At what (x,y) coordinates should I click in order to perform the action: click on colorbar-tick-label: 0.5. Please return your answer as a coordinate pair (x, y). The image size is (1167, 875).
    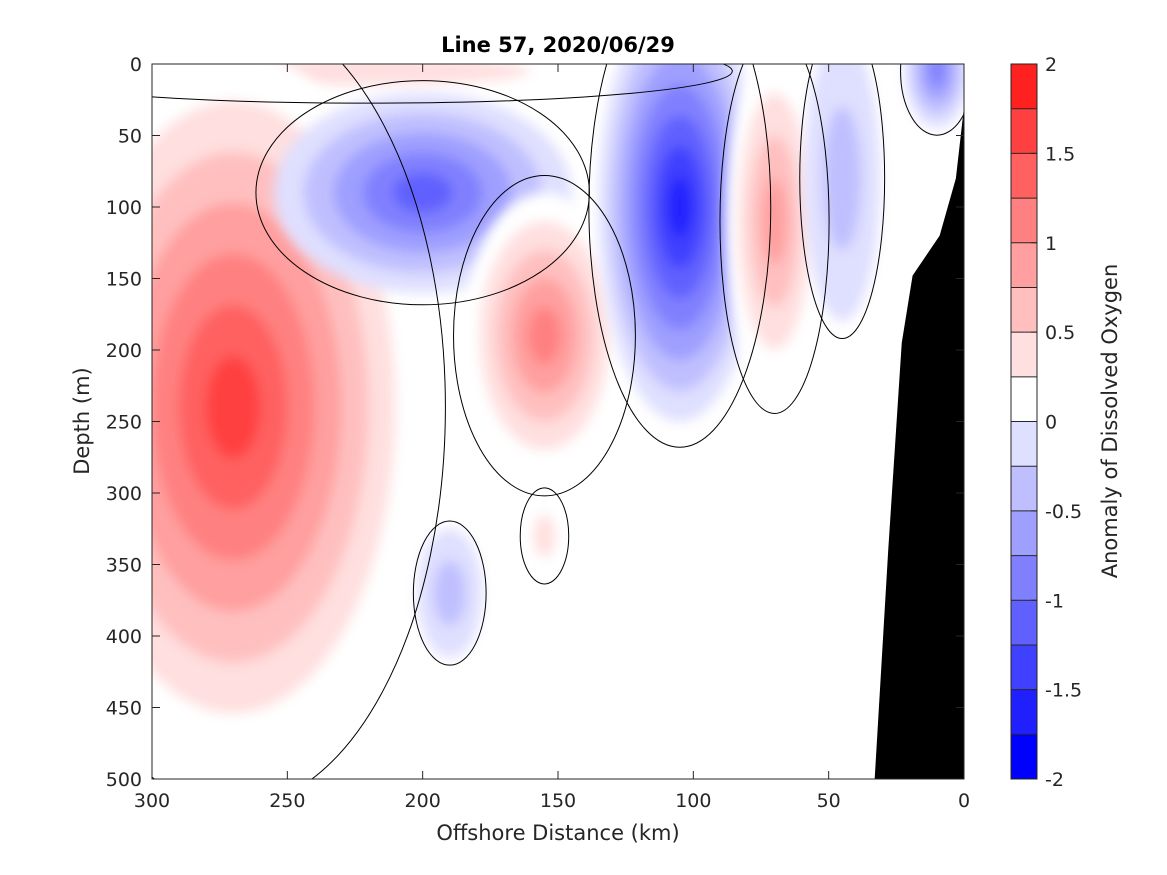
    Looking at the image, I should click on (1060, 333).